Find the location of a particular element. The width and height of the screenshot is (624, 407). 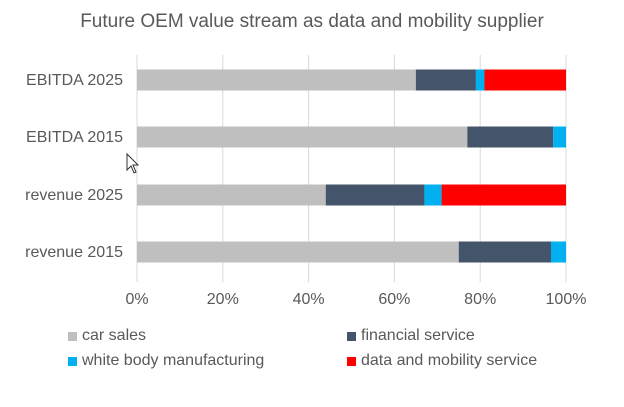

x-tick-label: 20% is located at coordinates (223, 299).